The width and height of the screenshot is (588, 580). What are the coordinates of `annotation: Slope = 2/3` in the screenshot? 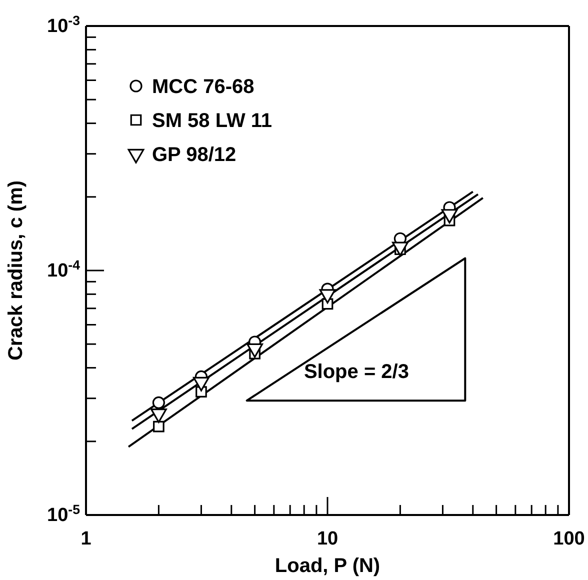 It's located at (357, 372).